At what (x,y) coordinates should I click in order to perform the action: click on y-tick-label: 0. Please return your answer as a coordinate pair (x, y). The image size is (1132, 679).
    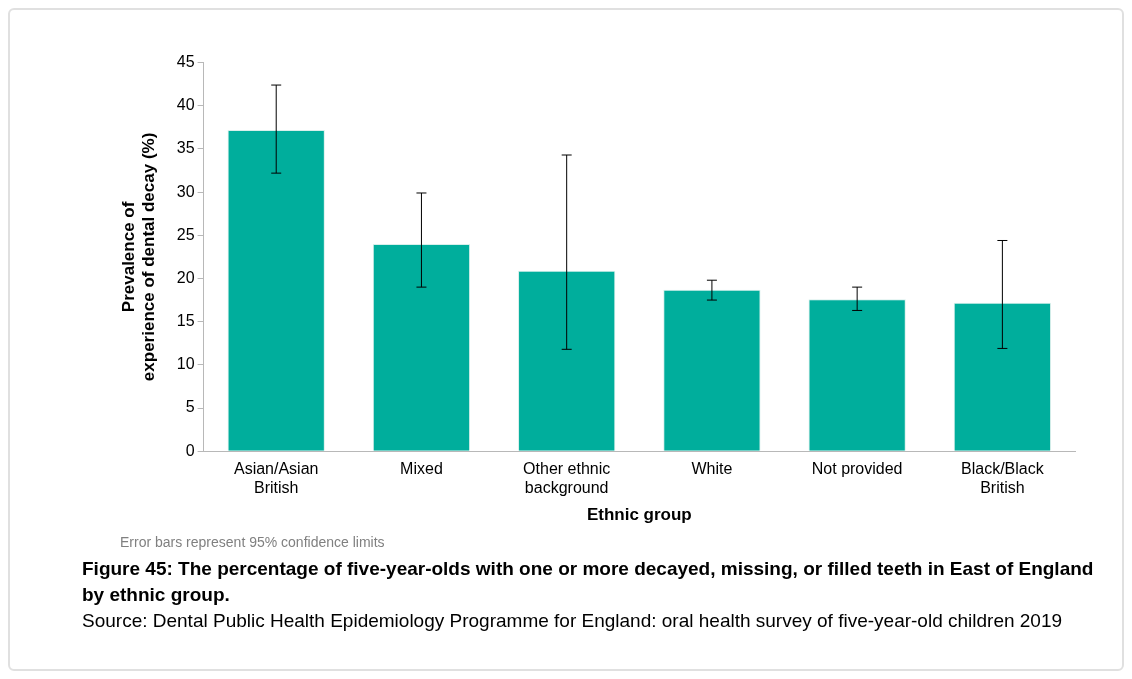
    Looking at the image, I should click on (190, 450).